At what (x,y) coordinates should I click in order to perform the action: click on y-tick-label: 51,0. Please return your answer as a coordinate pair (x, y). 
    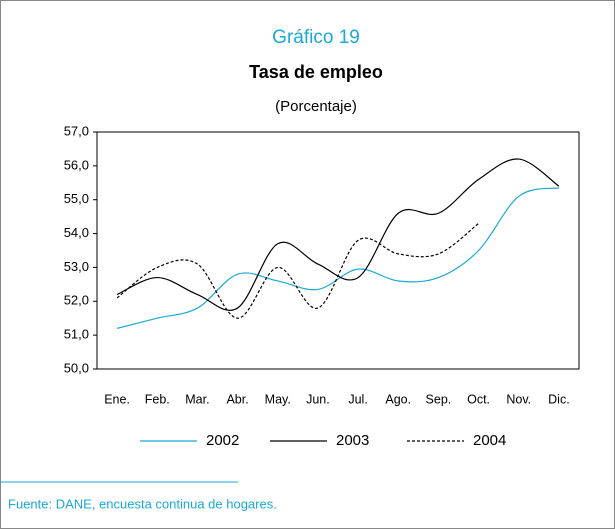
    Looking at the image, I should click on (76, 334).